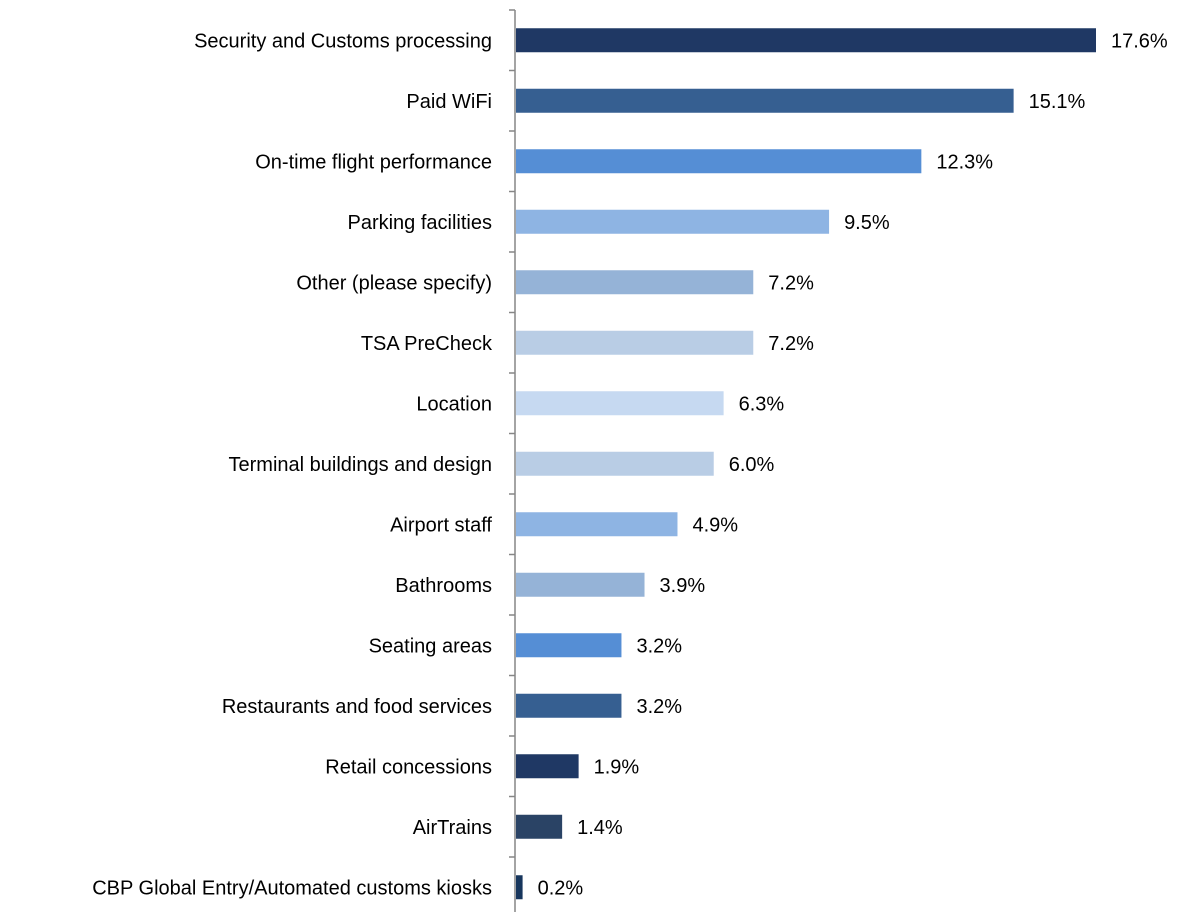  What do you see at coordinates (449, 102) in the screenshot?
I see `category-label: Paid WiFi` at bounding box center [449, 102].